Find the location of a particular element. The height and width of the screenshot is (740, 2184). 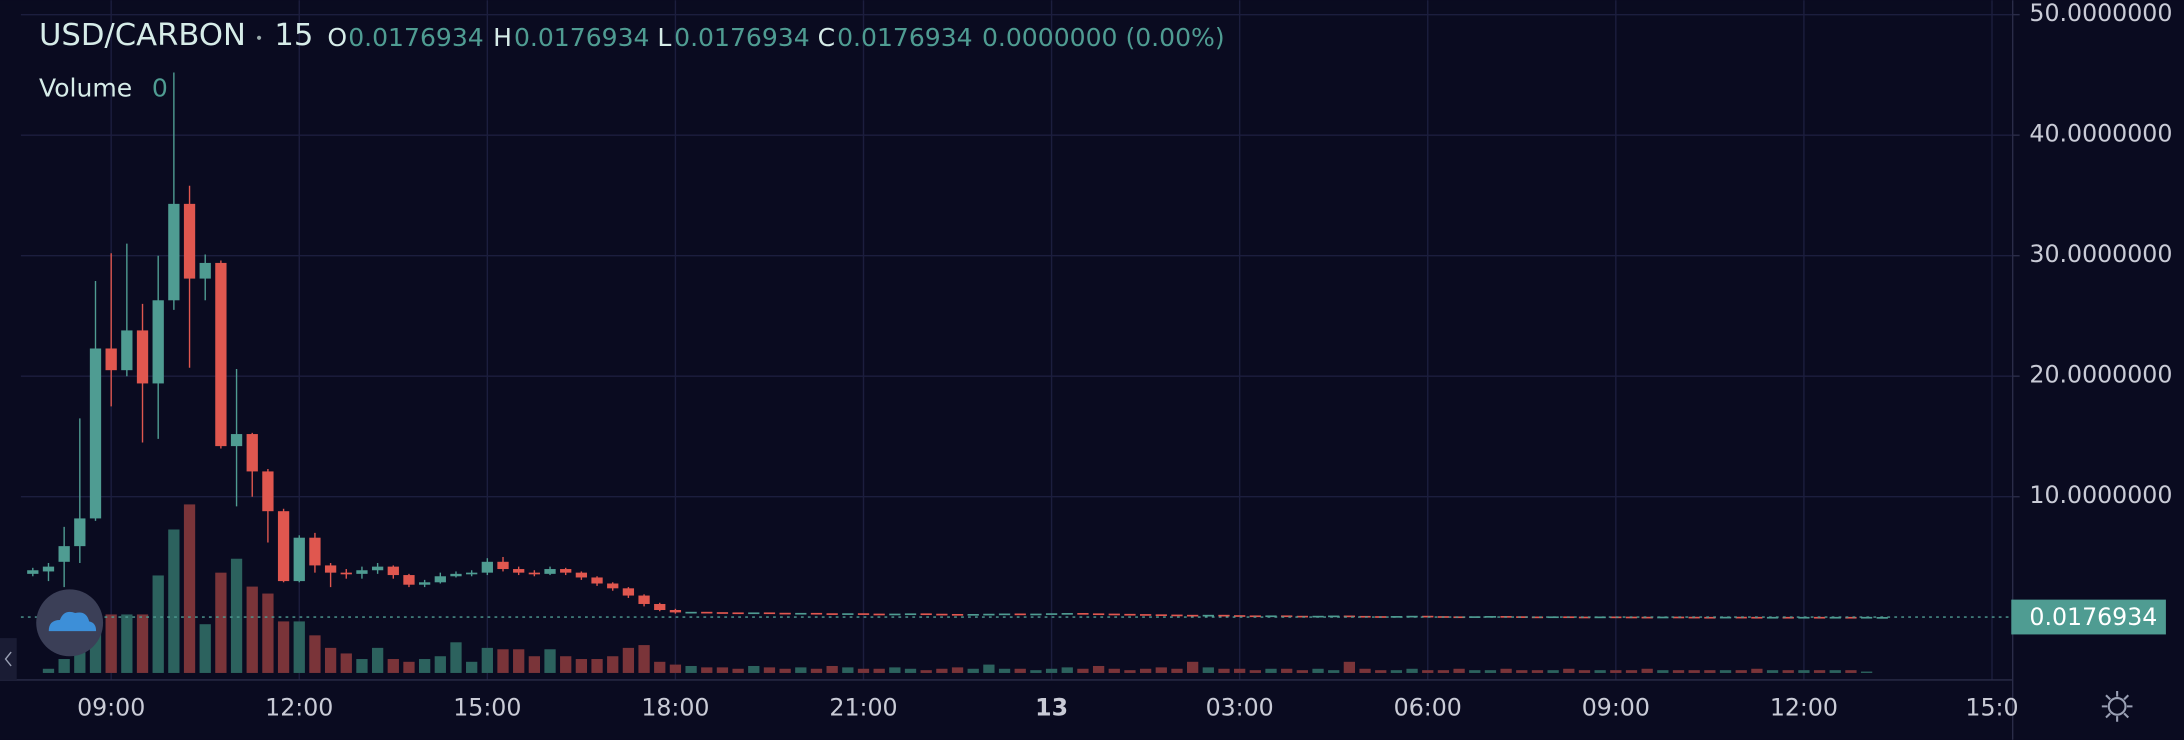

ohlc-letter: C is located at coordinates (827, 37).